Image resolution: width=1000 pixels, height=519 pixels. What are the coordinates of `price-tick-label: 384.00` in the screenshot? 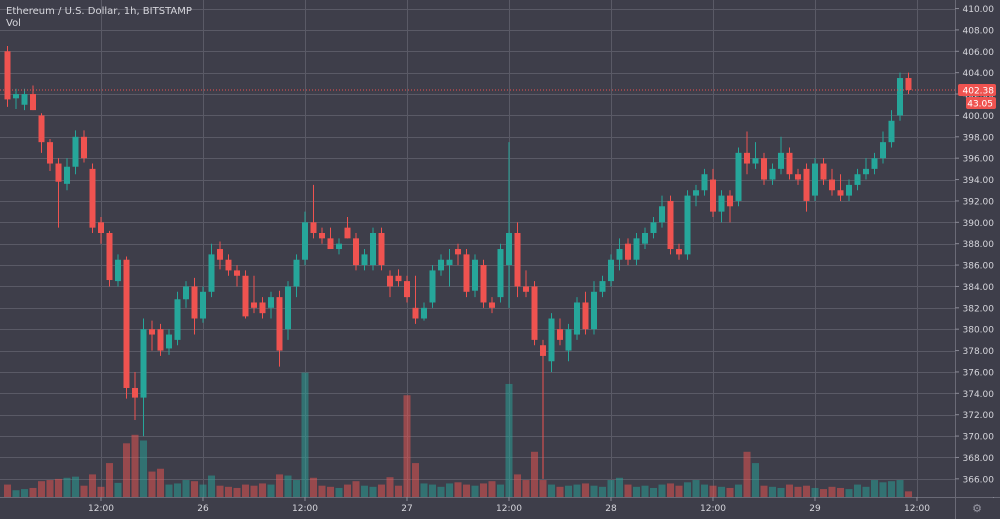 It's located at (979, 288).